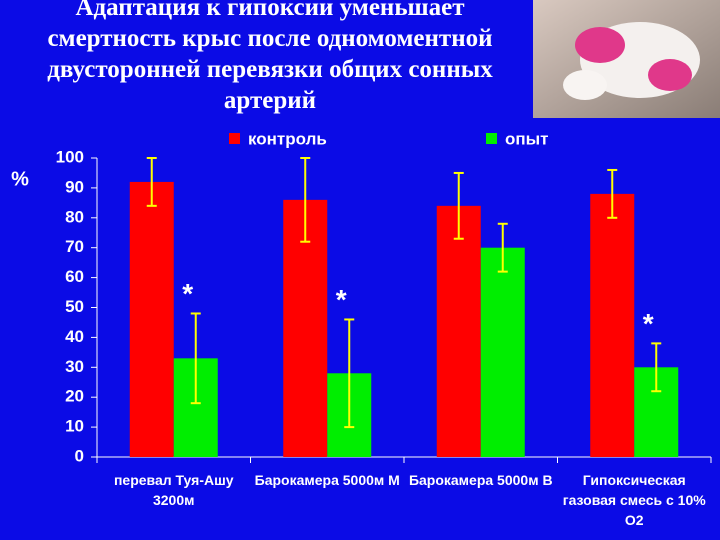 The image size is (720, 540). What do you see at coordinates (74, 216) in the screenshot?
I see `y-tick-label: 80` at bounding box center [74, 216].